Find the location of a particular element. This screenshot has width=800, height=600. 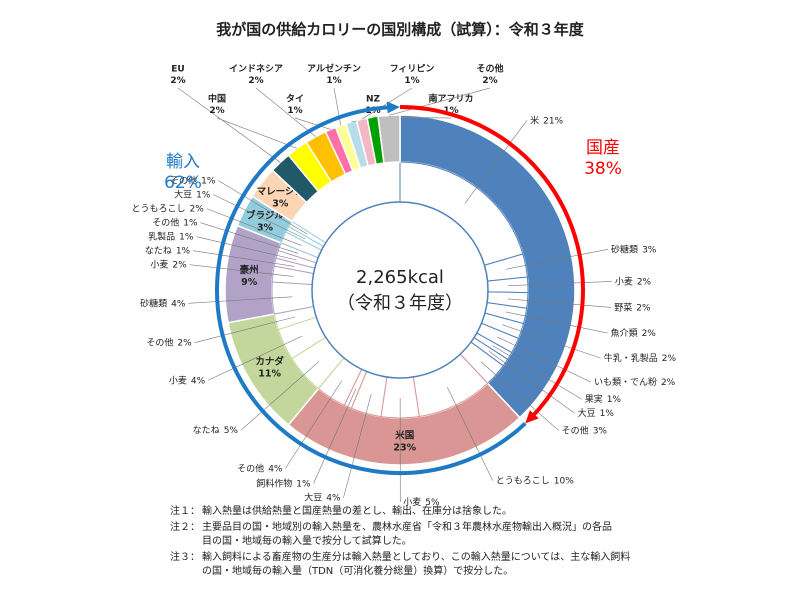

item-label: 大豆 4% is located at coordinates (322, 497).